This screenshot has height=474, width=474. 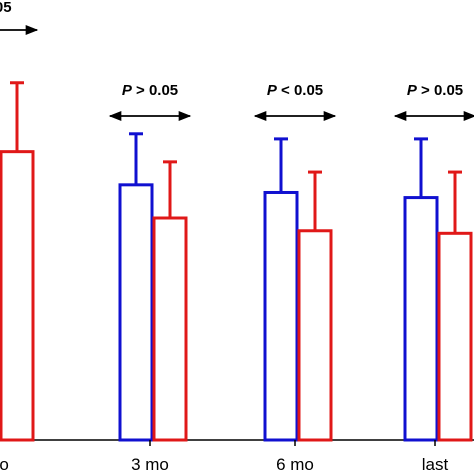 What do you see at coordinates (435, 464) in the screenshot?
I see `x-tick-label: last` at bounding box center [435, 464].